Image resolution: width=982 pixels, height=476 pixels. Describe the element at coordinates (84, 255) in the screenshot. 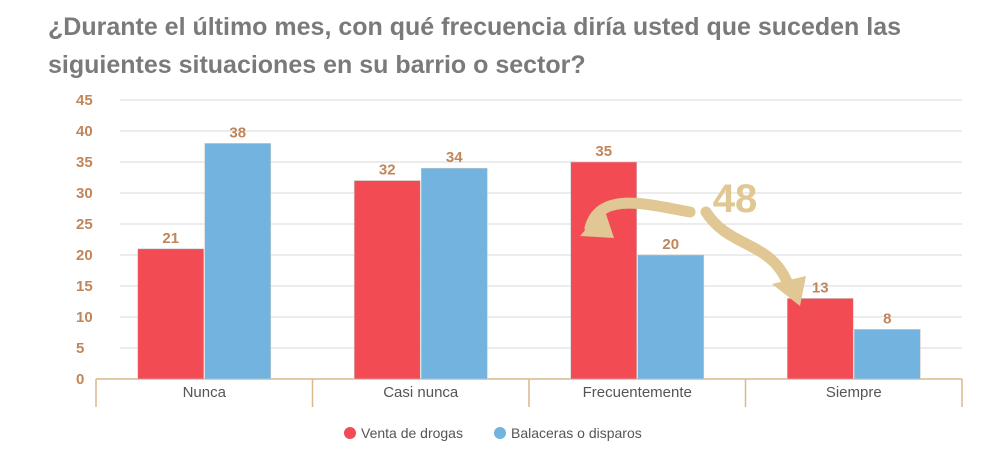

I see `y-tick-label: 20` at that location.